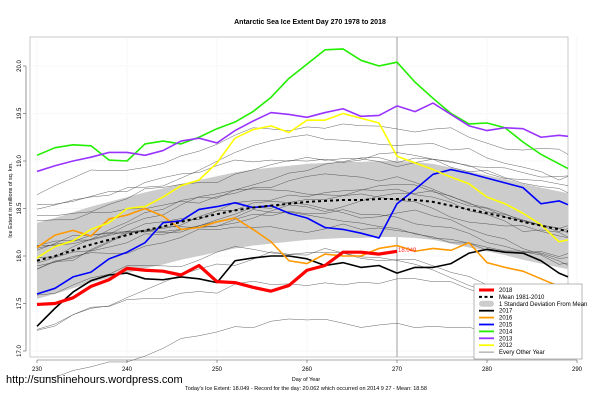 Image resolution: width=601 pixels, height=400 pixels. Describe the element at coordinates (20, 351) in the screenshot. I see `y-tick-label: 17.0` at that location.